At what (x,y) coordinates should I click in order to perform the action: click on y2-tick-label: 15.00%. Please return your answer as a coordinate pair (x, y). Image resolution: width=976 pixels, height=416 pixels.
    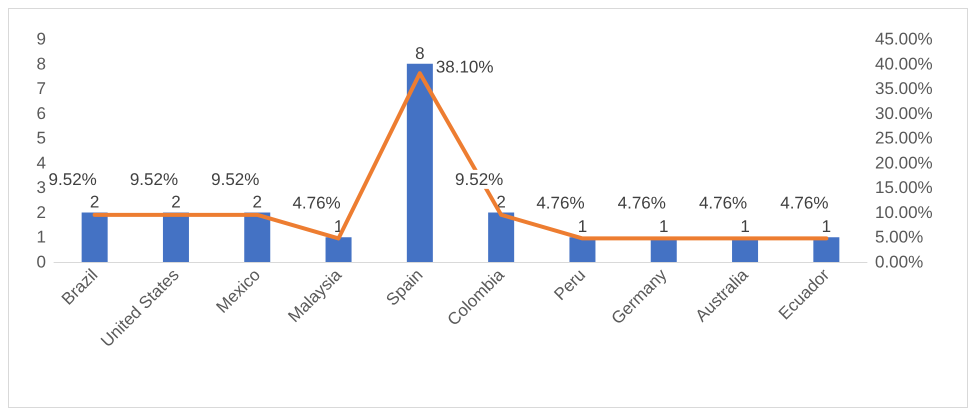
    Looking at the image, I should click on (904, 188).